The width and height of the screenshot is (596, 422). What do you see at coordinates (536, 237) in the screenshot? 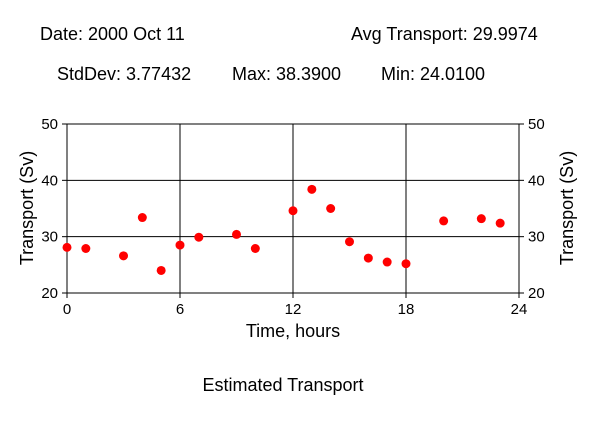
I see `y-tick-label-right: 30` at bounding box center [536, 237].